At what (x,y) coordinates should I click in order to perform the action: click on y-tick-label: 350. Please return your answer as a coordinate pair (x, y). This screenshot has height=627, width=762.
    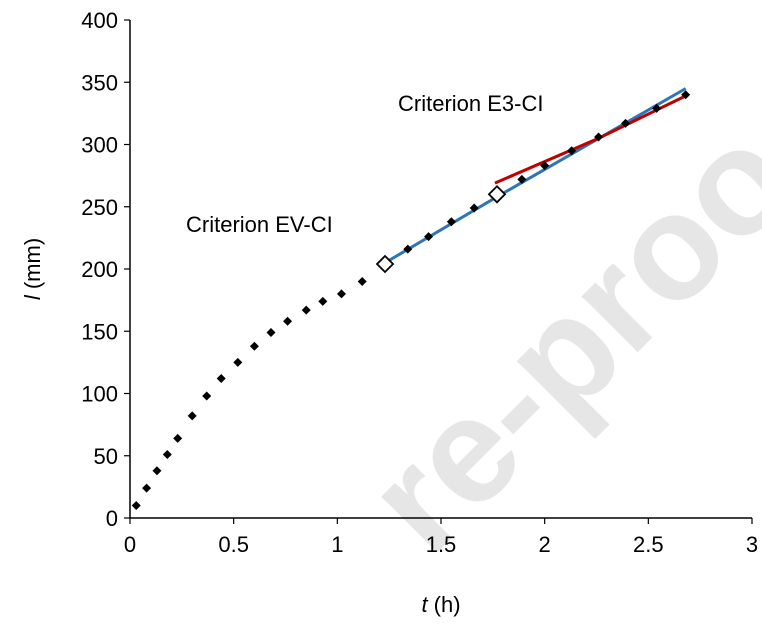
    Looking at the image, I should click on (99, 82).